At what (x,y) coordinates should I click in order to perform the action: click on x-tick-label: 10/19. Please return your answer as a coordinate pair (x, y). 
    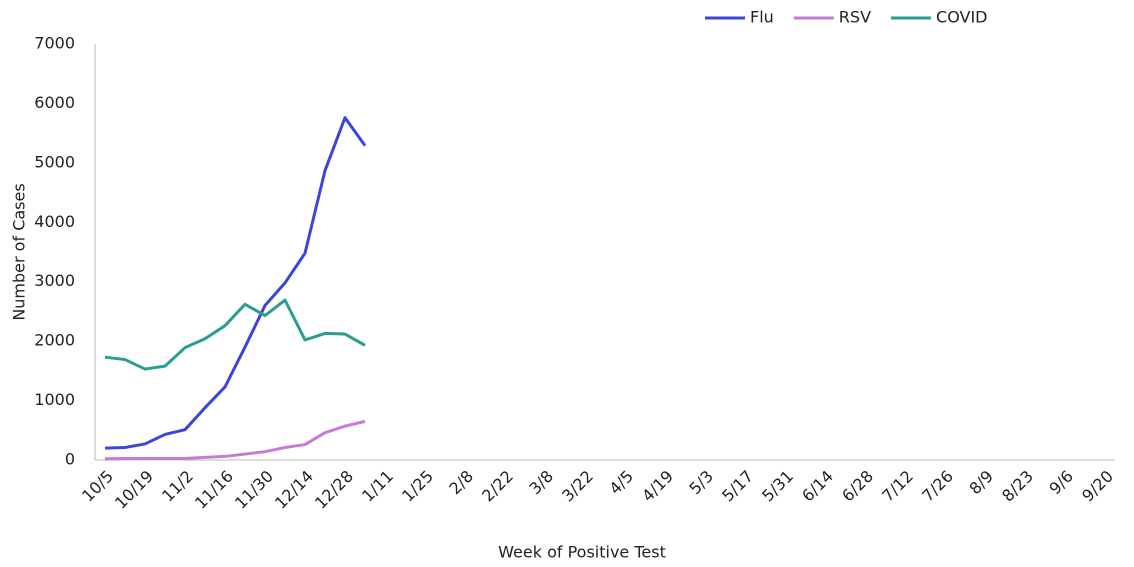
    Looking at the image, I should click on (134, 490).